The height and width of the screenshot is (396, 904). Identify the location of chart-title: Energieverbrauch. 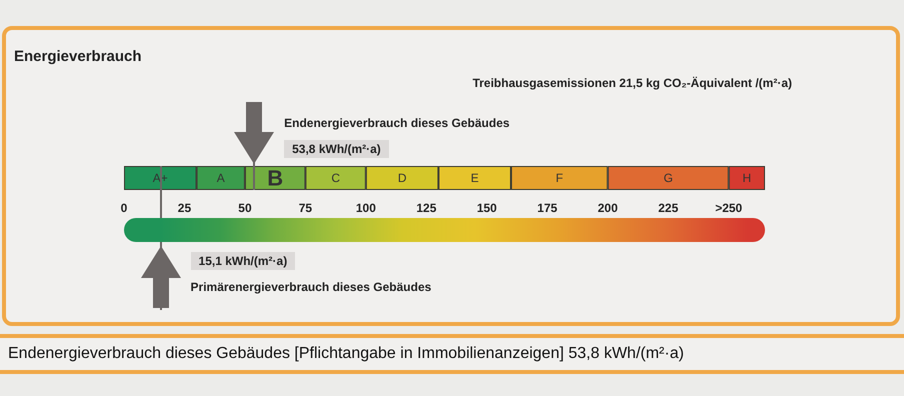
(78, 56).